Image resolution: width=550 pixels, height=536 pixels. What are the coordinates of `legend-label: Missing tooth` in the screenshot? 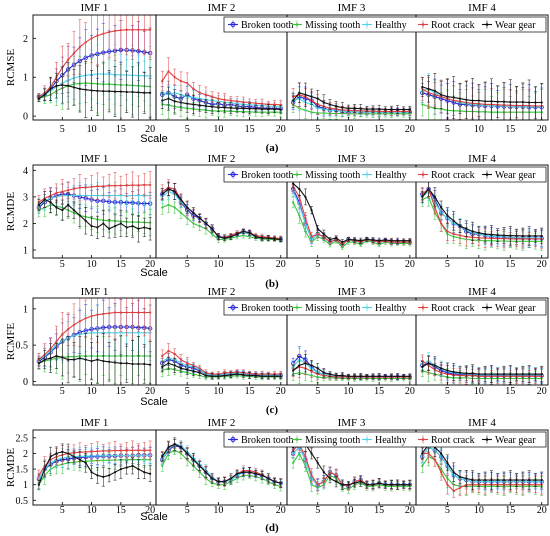 It's located at (332, 25).